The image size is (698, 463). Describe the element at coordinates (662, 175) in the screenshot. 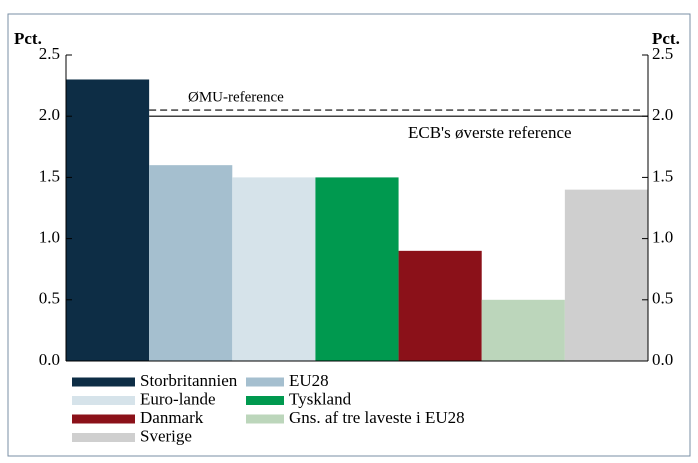

I see `y2-tick-label: 1.5` at that location.